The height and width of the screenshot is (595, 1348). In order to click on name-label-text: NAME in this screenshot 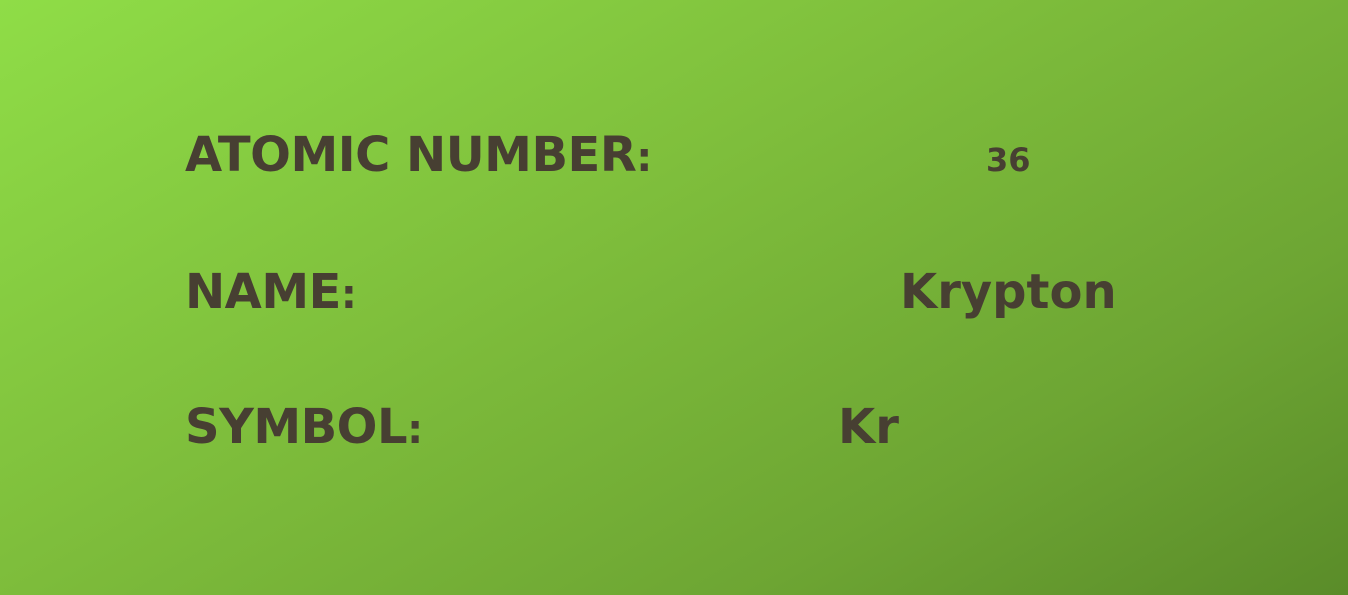, I will do `click(263, 292)`.